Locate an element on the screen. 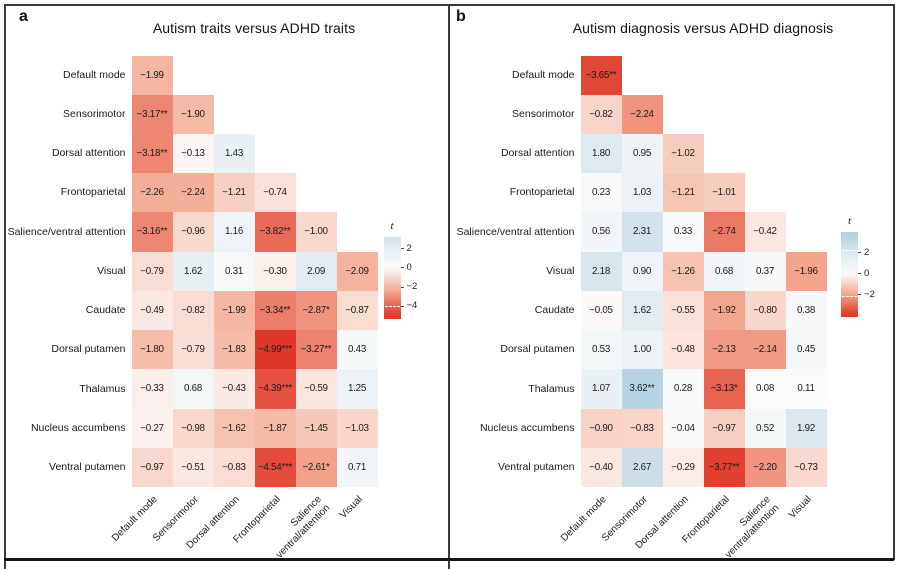  panel-title-a: Autism traits versus ADHD traits is located at coordinates (254, 28).